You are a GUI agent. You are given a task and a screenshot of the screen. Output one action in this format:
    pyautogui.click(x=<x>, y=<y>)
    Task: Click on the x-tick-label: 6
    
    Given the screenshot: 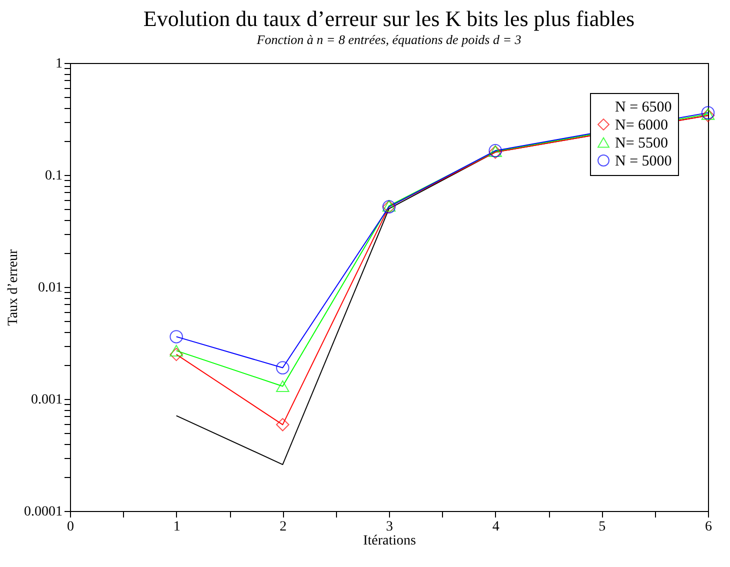 What is the action you would take?
    pyautogui.click(x=708, y=527)
    